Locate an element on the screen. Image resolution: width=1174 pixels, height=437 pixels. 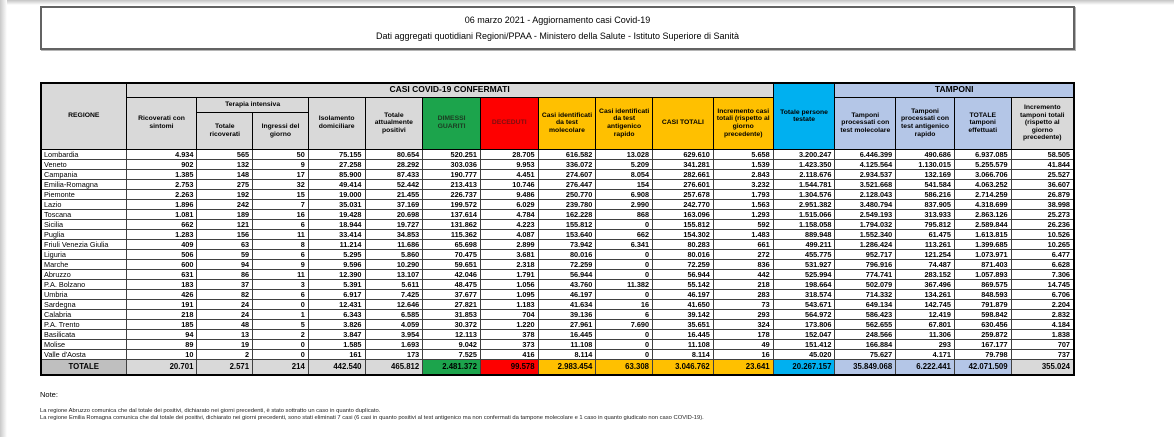
value-cell: 56.944 is located at coordinates (567, 274).